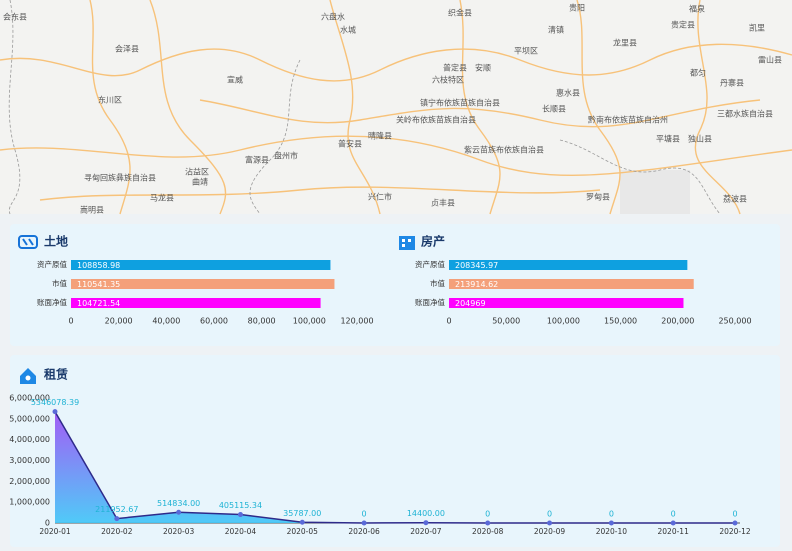 This screenshot has height=551, width=792. What do you see at coordinates (683, 25) in the screenshot?
I see `map-label: 贵定县` at bounding box center [683, 25].